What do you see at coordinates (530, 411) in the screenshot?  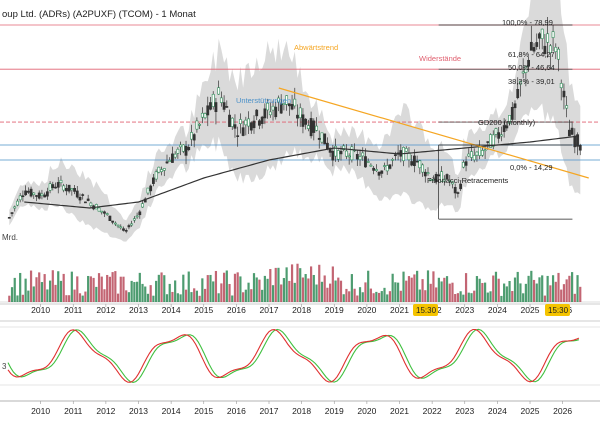 I see `x-tick-label: 2025` at bounding box center [530, 411].